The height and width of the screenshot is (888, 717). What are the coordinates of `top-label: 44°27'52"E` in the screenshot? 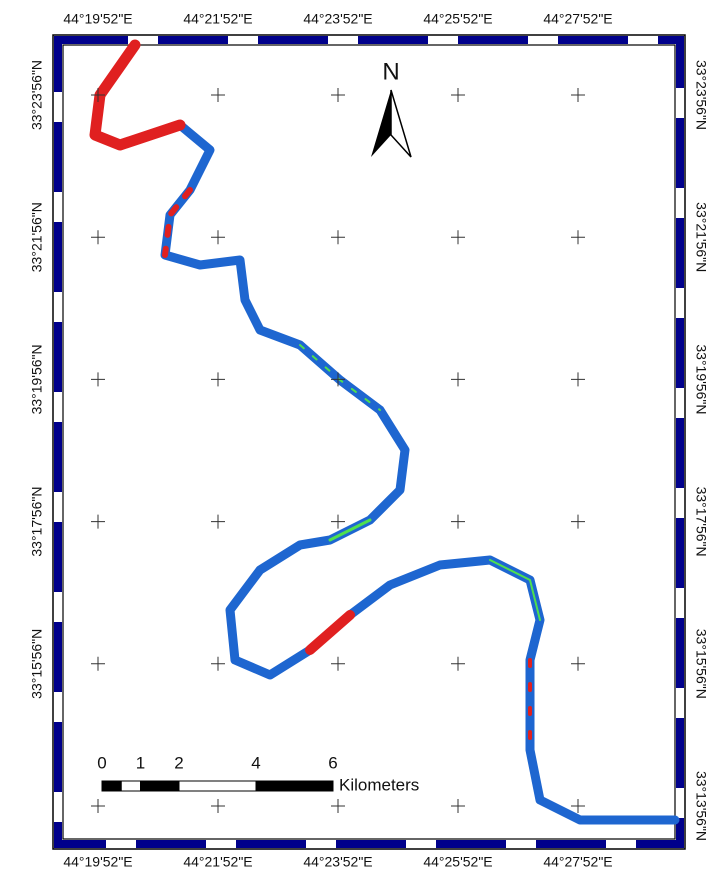 It's located at (577, 19).